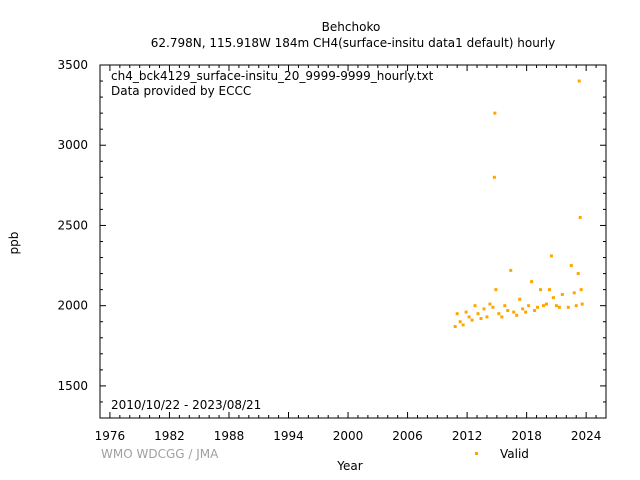  What do you see at coordinates (72, 145) in the screenshot?
I see `y-tick-label: 3000` at bounding box center [72, 145].